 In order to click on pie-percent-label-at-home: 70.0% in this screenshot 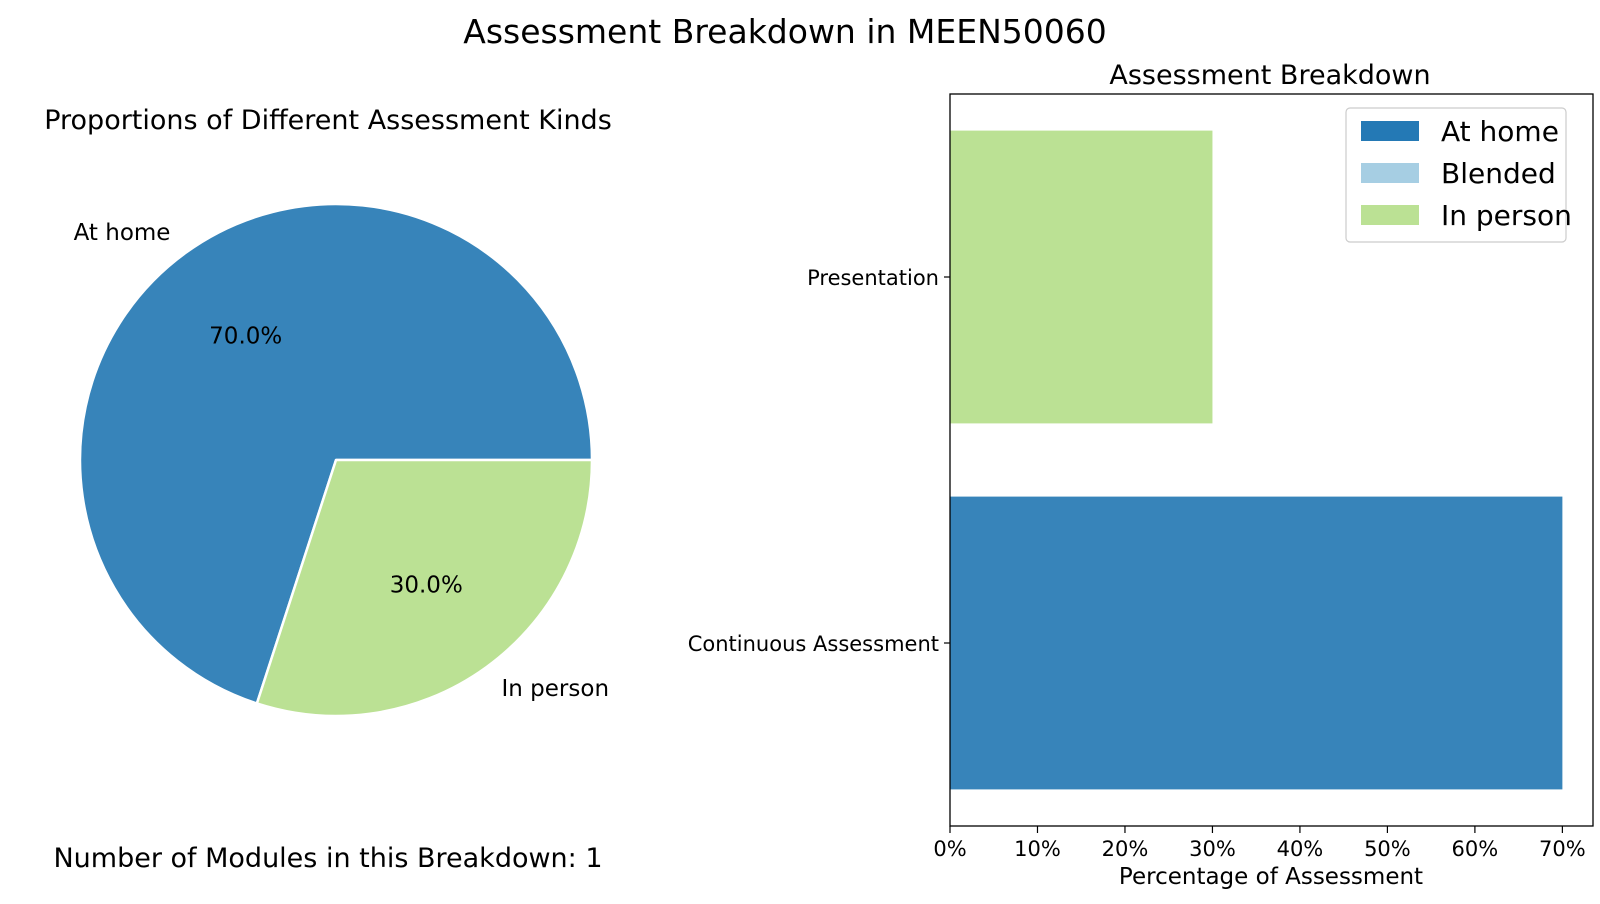, I will do `click(245, 337)`.